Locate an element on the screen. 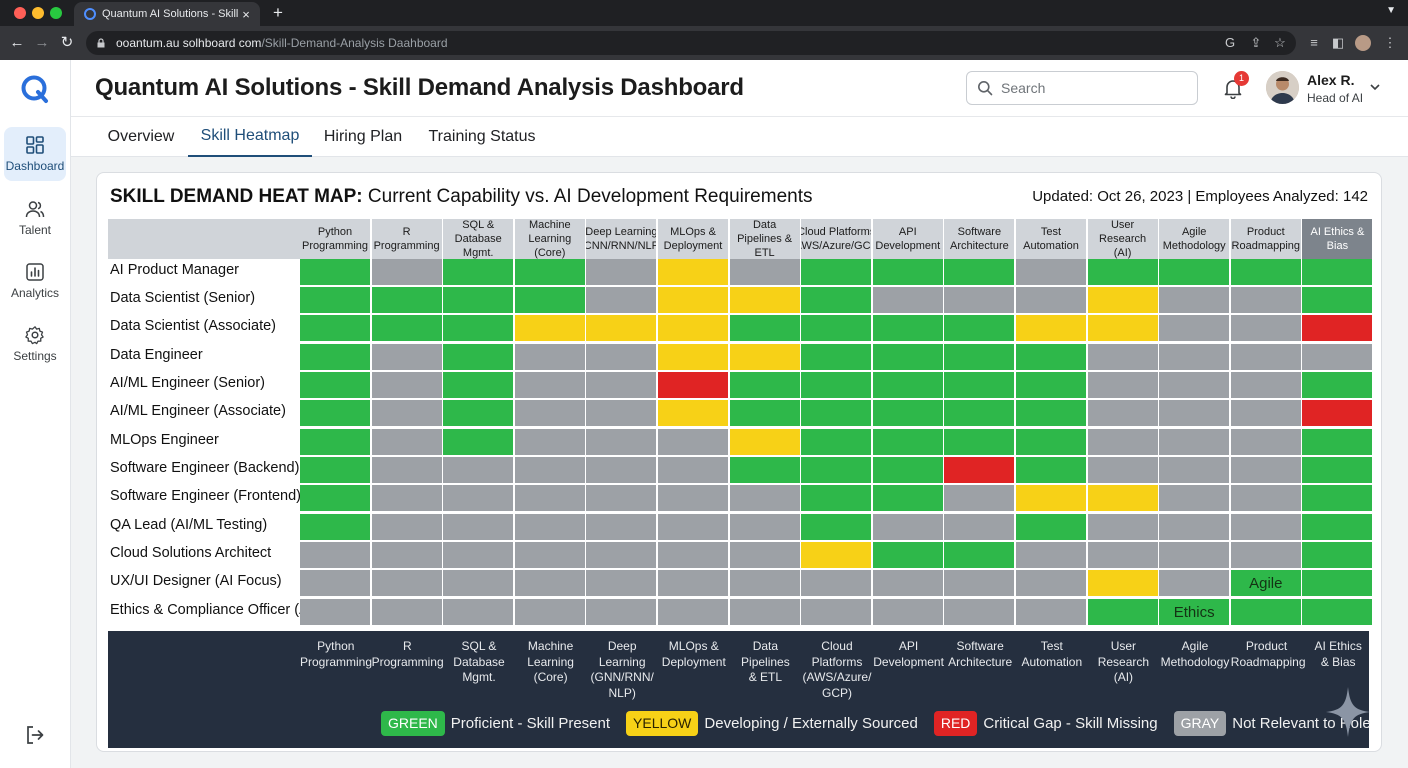  google-icon: G is located at coordinates (1230, 42).